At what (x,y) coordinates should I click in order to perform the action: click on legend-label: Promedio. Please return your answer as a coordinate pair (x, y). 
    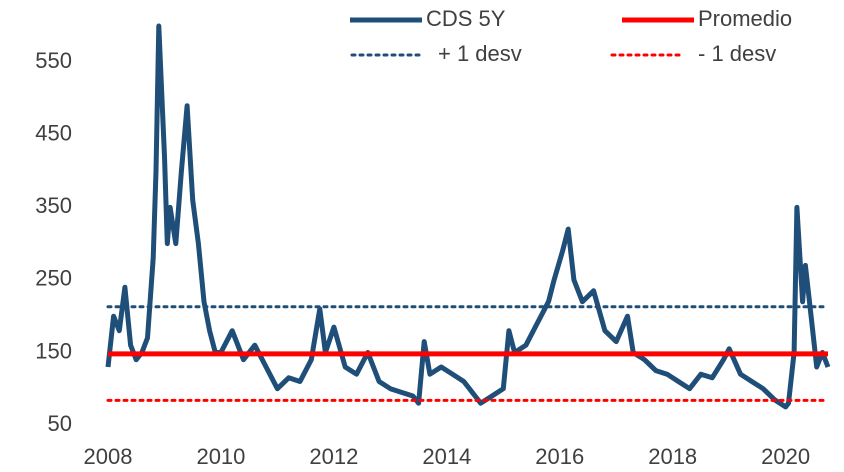
    Looking at the image, I should click on (745, 18).